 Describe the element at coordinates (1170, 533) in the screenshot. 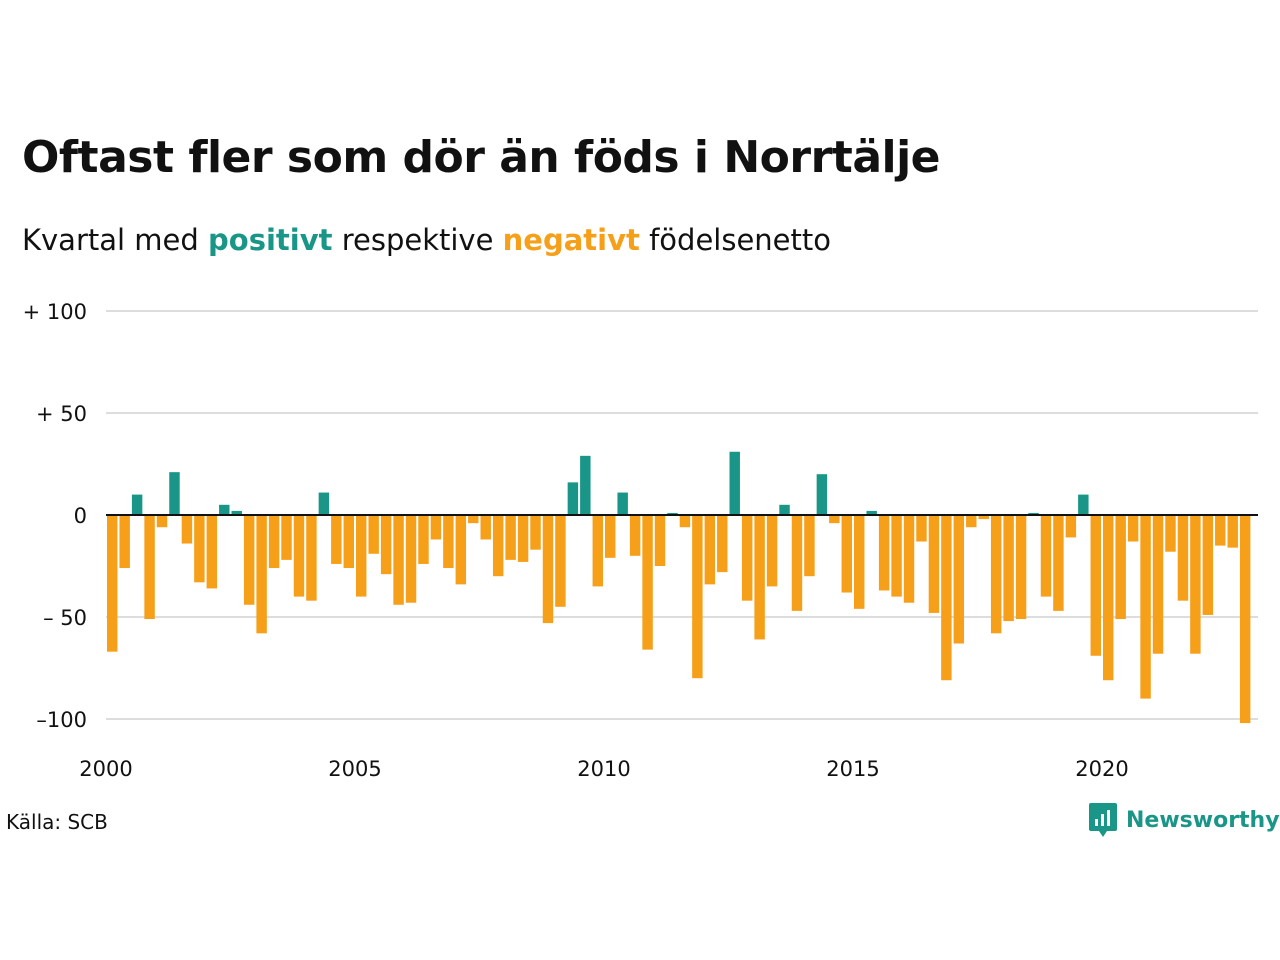

I see `bar: 2021K2: -18` at that location.